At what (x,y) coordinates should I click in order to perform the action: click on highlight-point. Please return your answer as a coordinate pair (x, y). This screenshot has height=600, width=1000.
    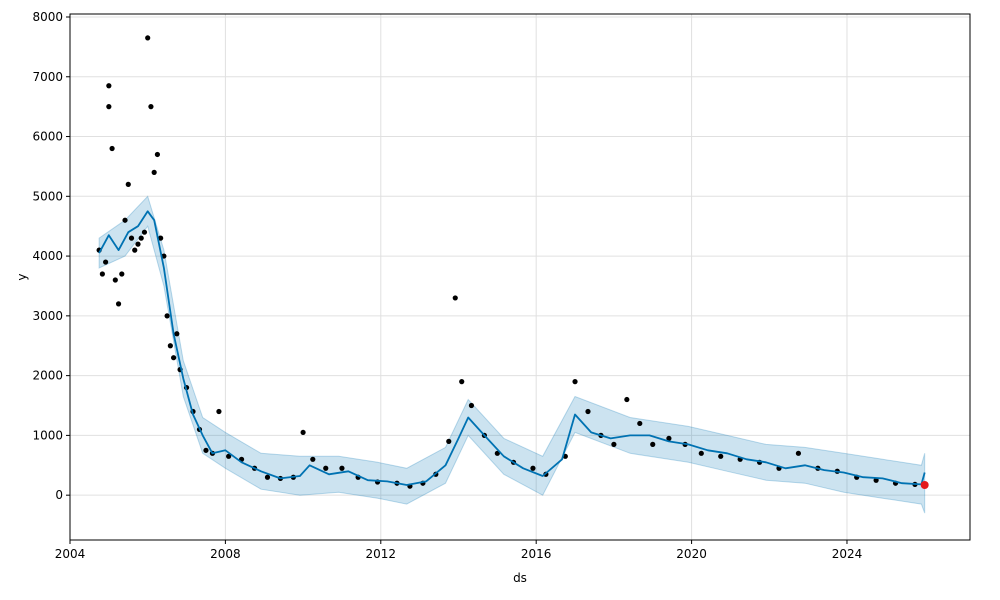
    Looking at the image, I should click on (924, 485).